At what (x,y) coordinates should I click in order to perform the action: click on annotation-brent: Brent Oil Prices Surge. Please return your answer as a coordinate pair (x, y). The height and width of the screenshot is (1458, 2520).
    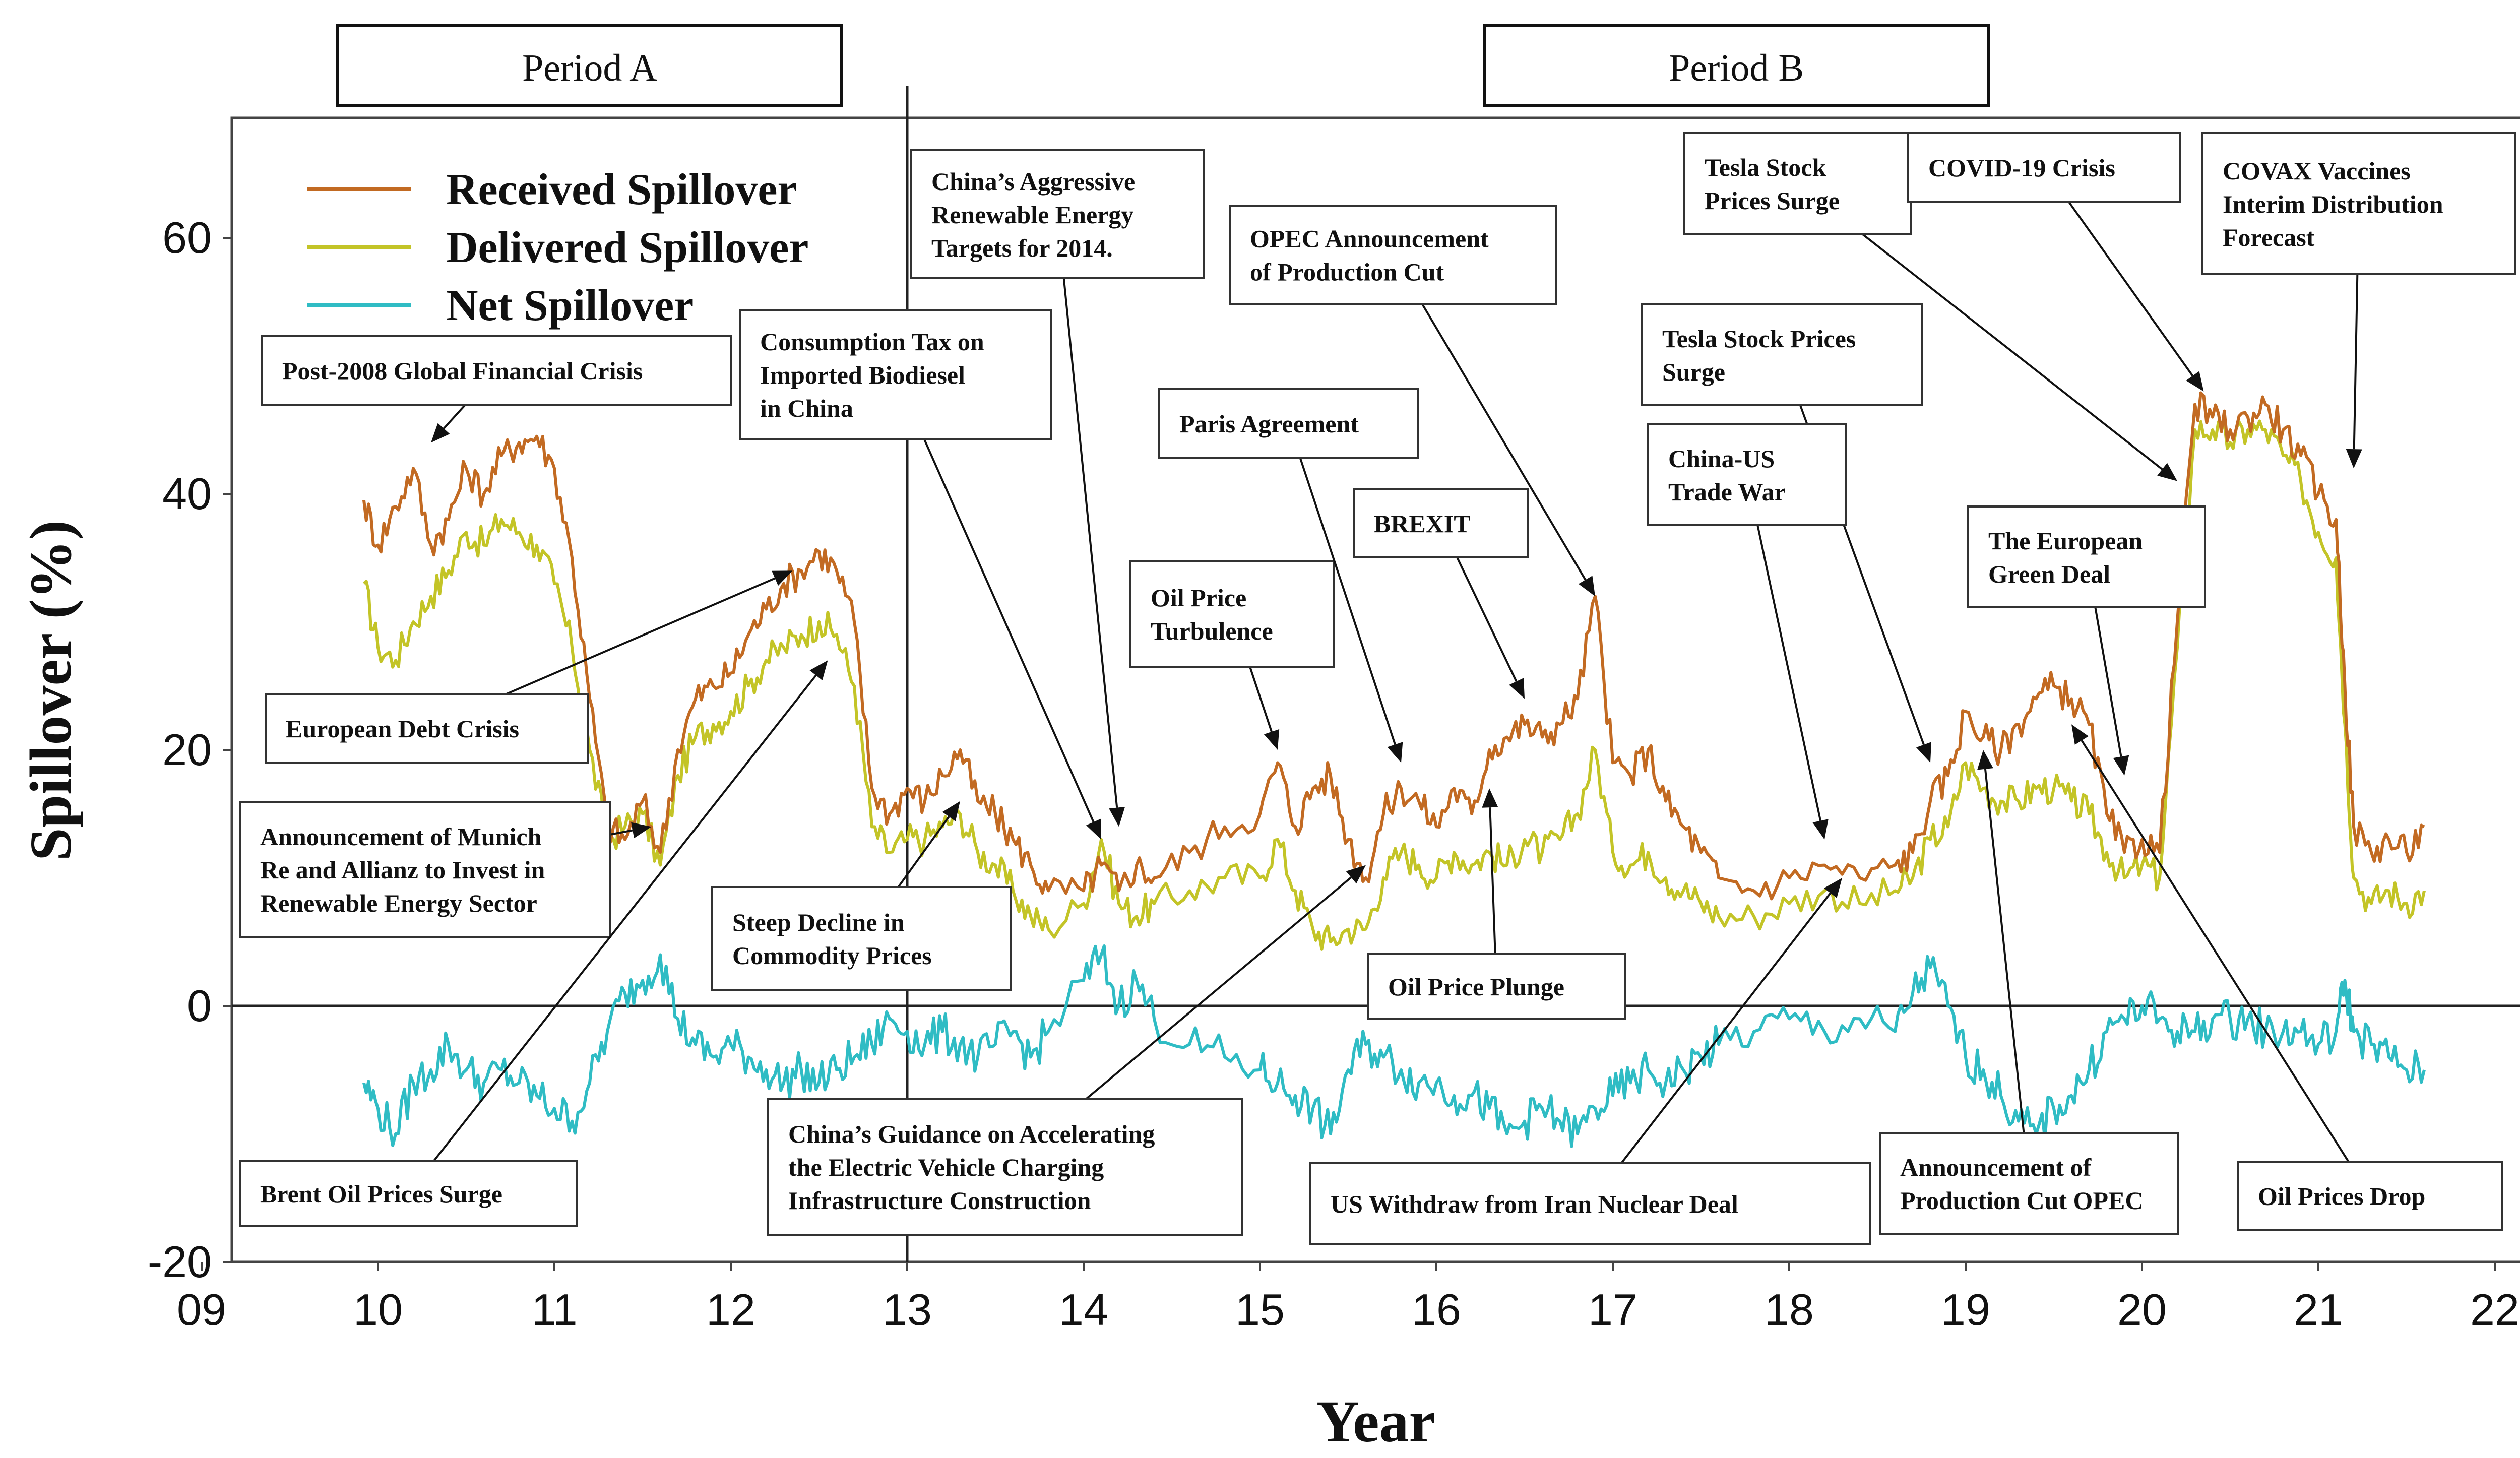
    Looking at the image, I should click on (533, 943).